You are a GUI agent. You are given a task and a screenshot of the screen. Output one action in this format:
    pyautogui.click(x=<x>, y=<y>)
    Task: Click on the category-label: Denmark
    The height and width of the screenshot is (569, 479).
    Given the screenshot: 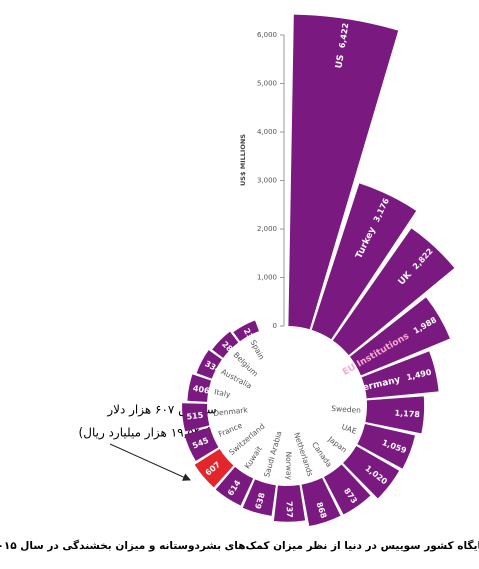 What is the action you would take?
    pyautogui.click(x=231, y=411)
    